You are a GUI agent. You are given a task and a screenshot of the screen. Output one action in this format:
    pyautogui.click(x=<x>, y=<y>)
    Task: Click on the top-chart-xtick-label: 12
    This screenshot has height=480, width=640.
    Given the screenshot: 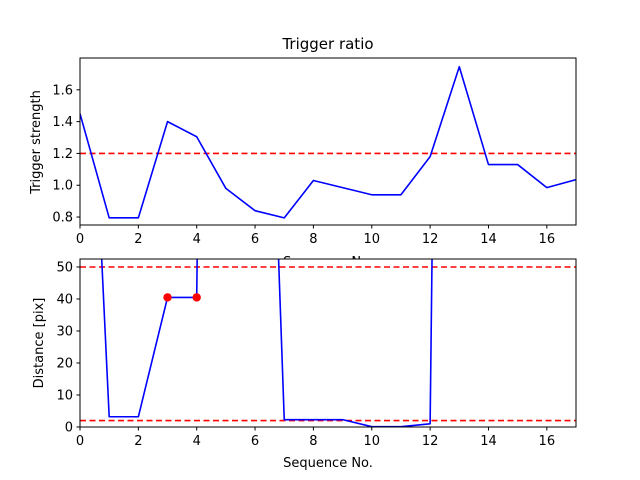 What is the action you would take?
    pyautogui.click(x=430, y=239)
    